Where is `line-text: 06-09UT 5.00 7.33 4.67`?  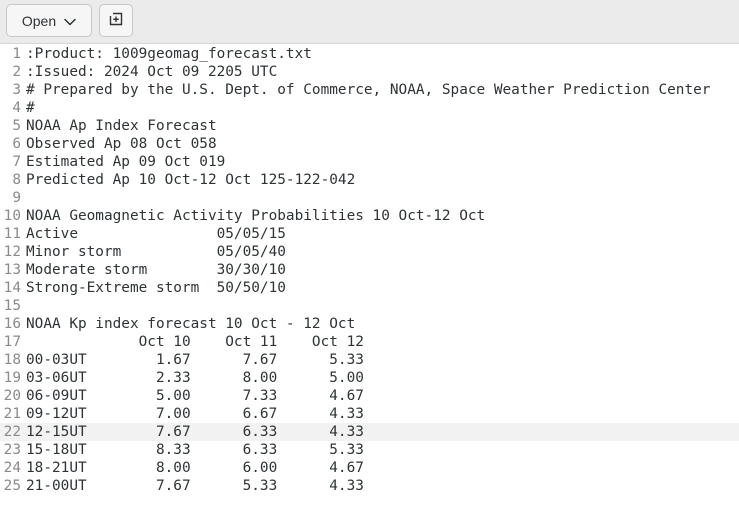 line-text: 06-09UT 5.00 7.33 4.67 is located at coordinates (195, 396).